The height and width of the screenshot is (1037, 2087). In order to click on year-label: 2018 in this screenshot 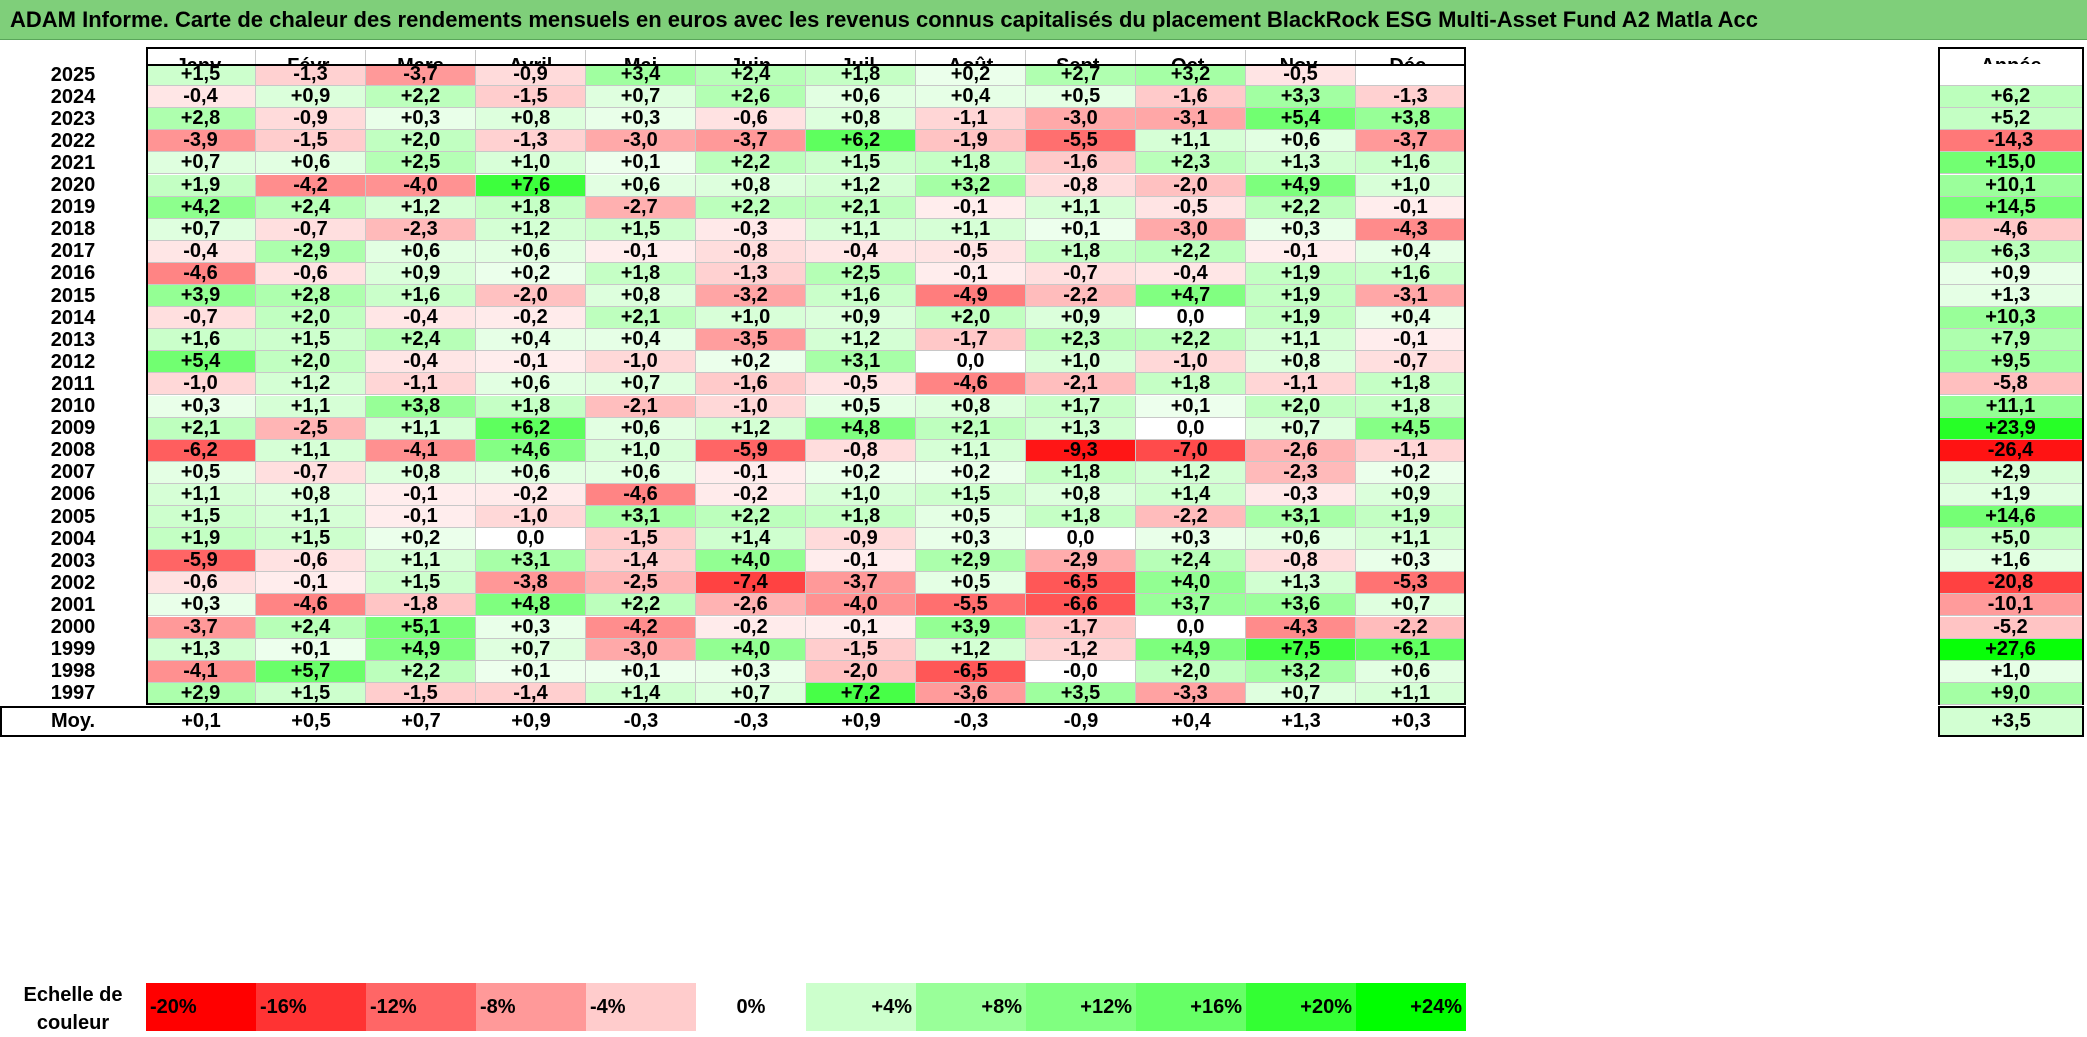, I will do `click(73, 229)`.